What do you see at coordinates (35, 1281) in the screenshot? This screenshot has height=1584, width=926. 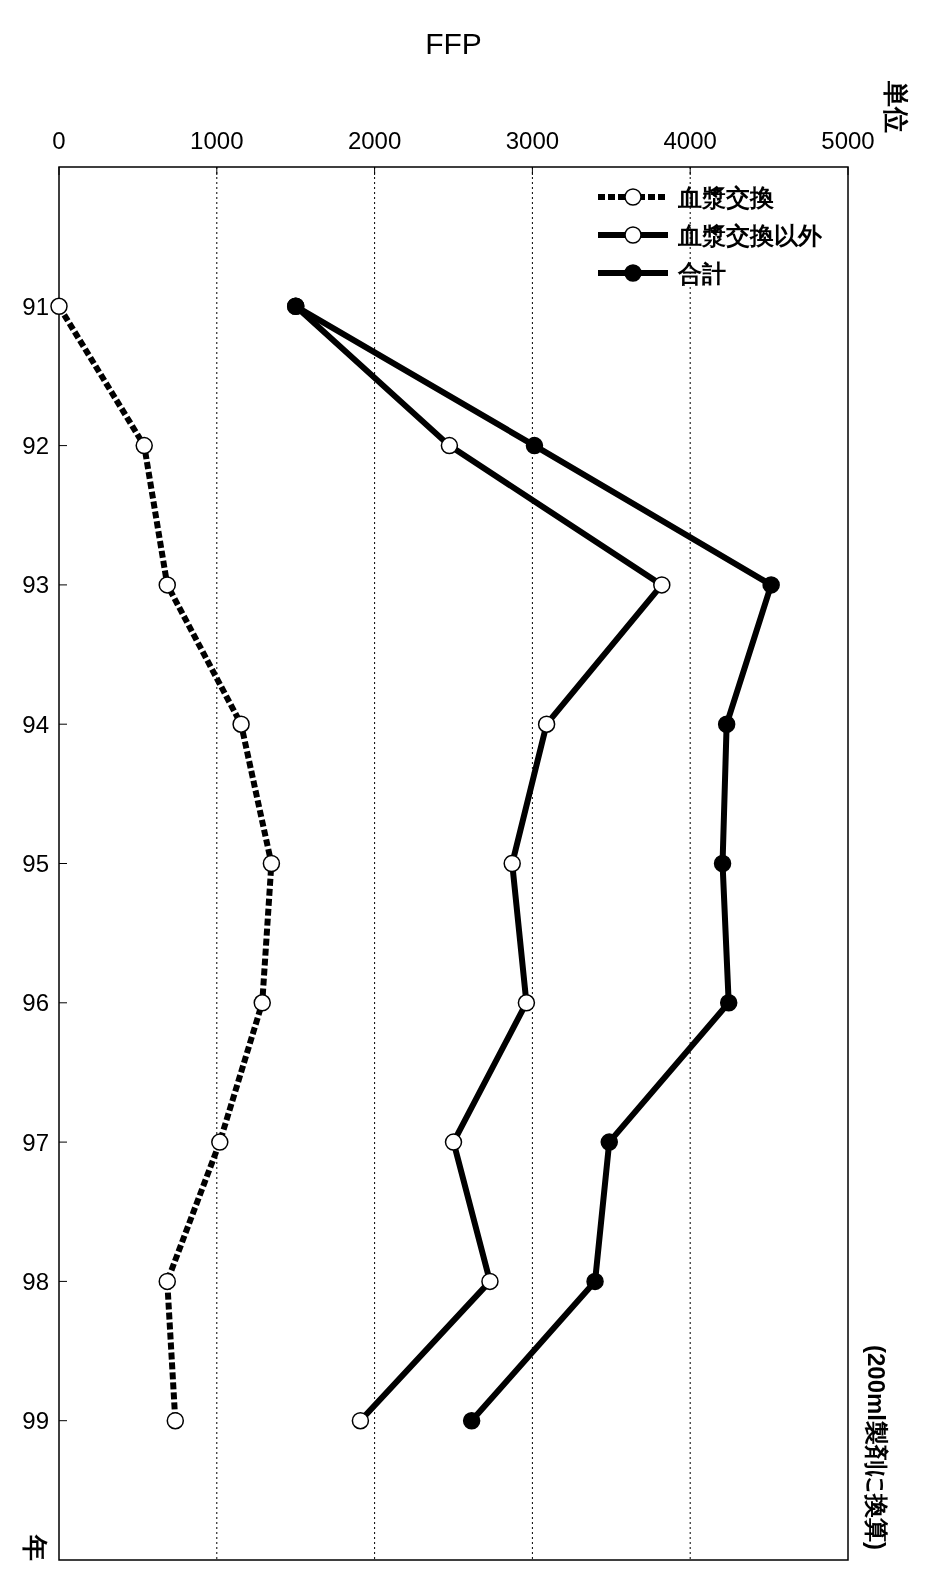 I see `y-tick-label: 98` at bounding box center [35, 1281].